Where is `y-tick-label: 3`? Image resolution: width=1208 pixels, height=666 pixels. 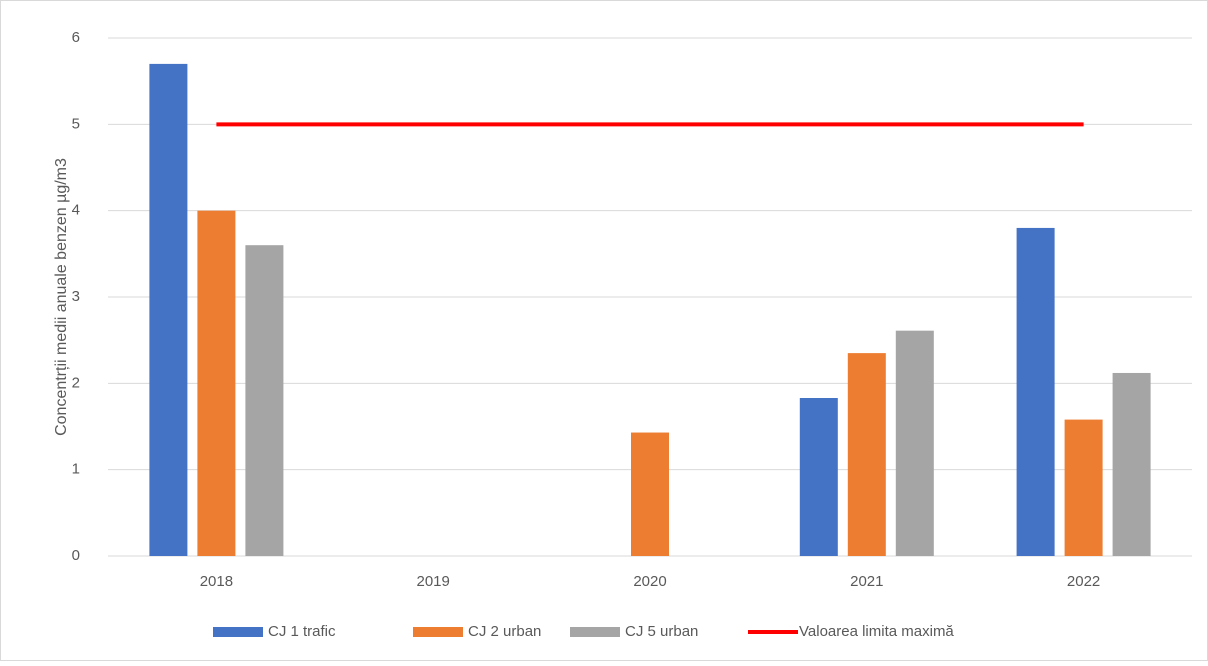 y-tick-label: 3 is located at coordinates (76, 296).